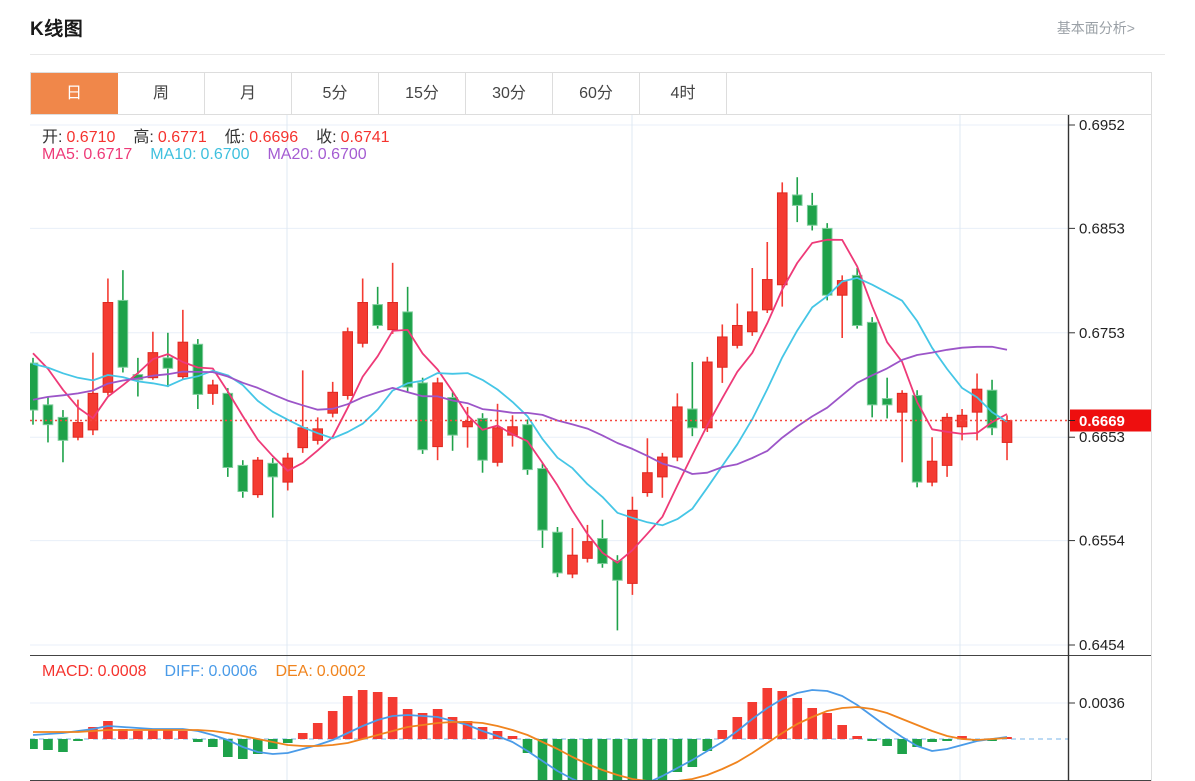 The width and height of the screenshot is (1195, 781). What do you see at coordinates (520, 743) in the screenshot?
I see `dea-line` at bounding box center [520, 743].